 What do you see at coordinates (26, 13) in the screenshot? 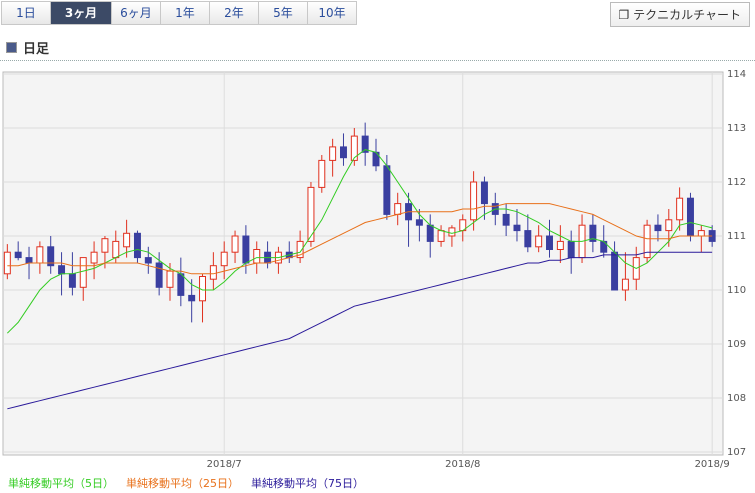
I see `tab: 1日` at bounding box center [26, 13].